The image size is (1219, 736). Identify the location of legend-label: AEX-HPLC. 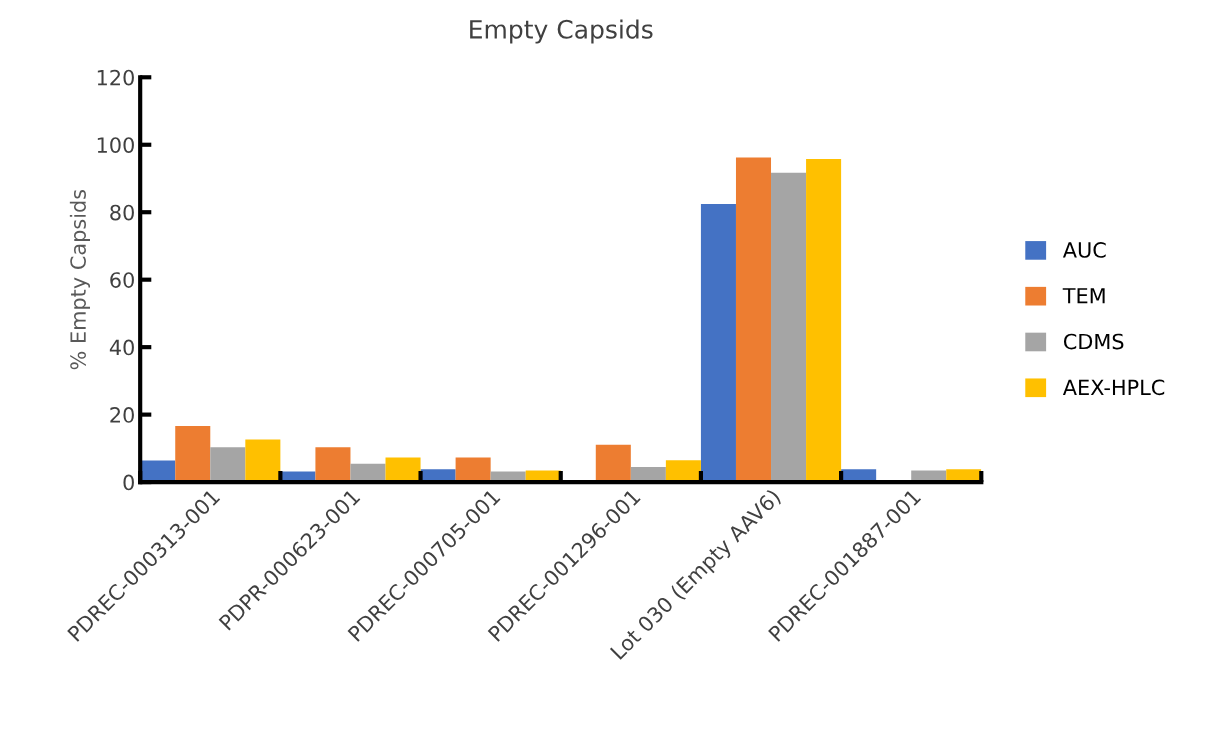
(1113, 387).